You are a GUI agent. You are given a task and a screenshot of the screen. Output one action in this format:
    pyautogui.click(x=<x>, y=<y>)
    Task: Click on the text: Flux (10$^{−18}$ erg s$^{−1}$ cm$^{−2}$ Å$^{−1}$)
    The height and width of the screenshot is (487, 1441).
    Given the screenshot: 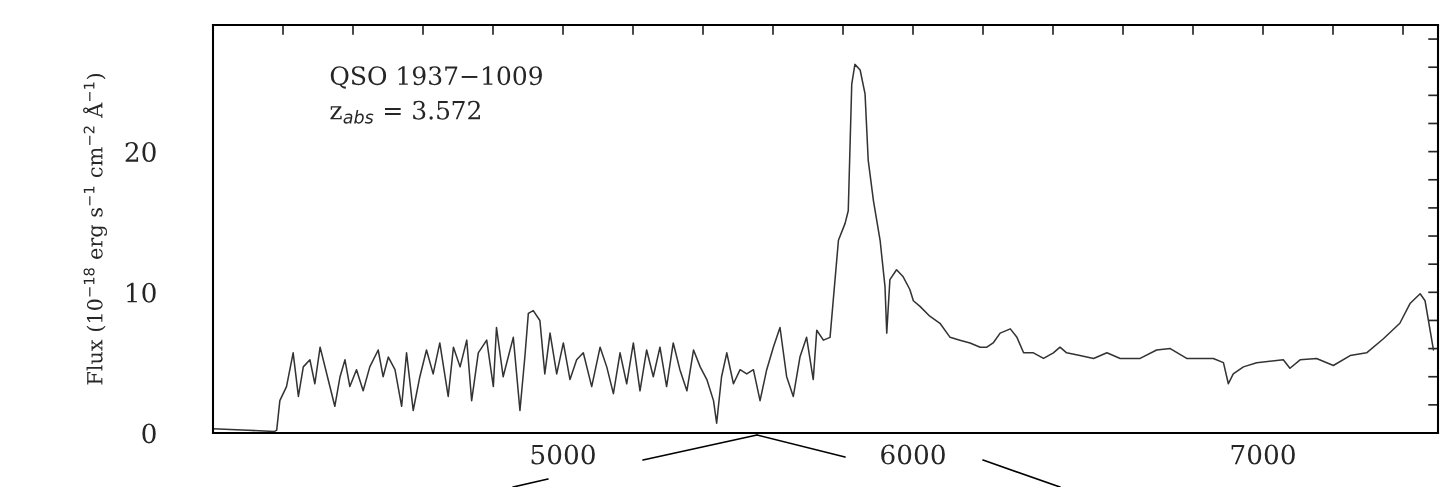 What is the action you would take?
    pyautogui.click(x=95, y=229)
    